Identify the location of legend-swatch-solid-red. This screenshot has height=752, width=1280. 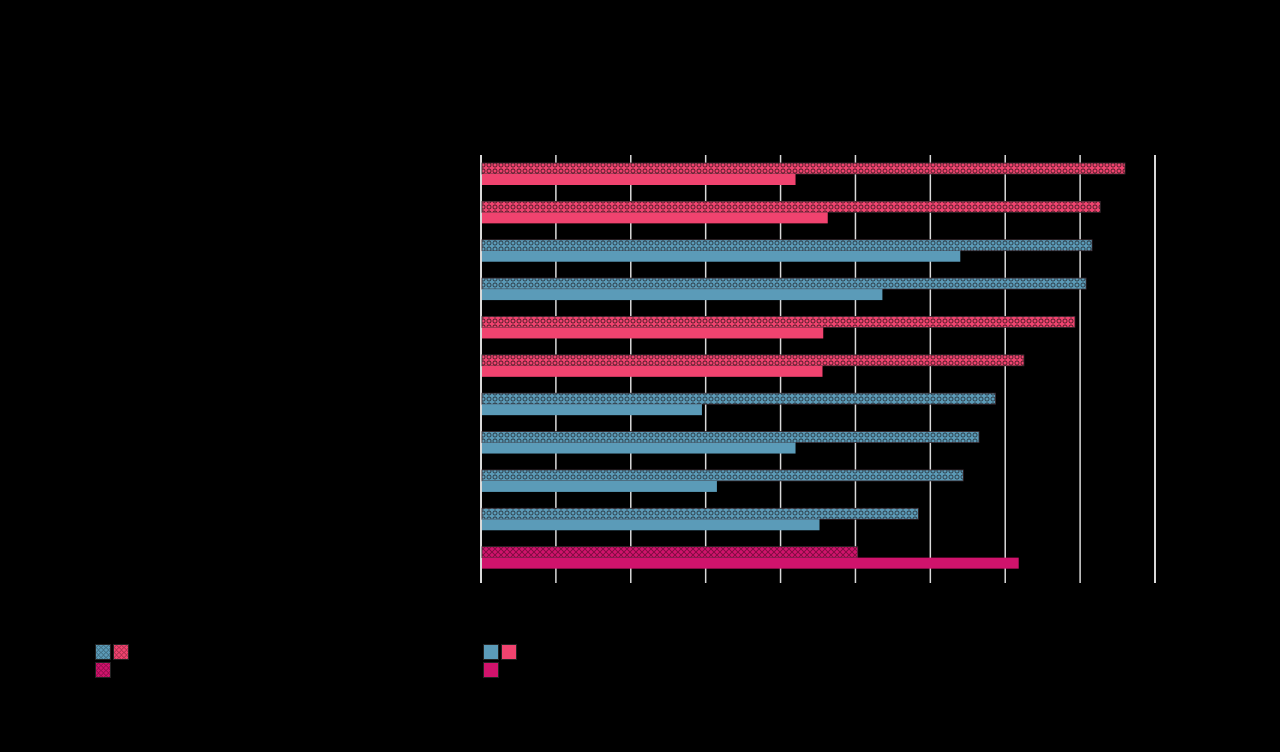
(509, 652).